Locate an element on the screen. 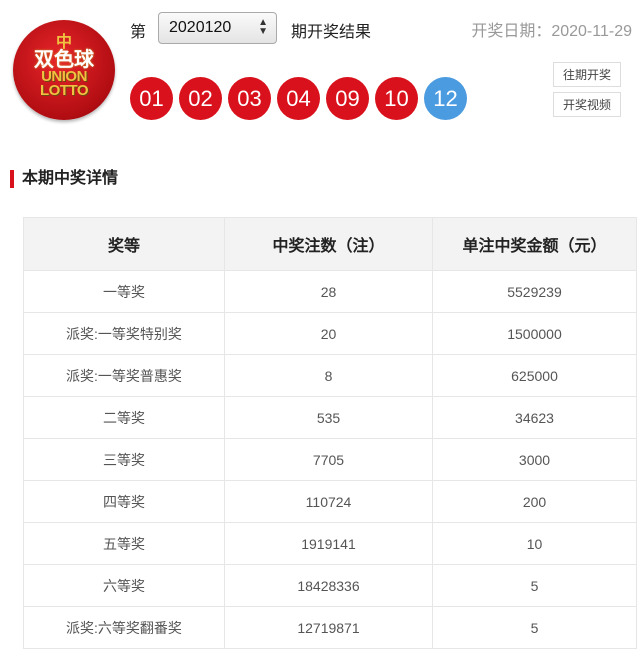 The width and height of the screenshot is (640, 651). prize-level-cell: 三等奖 is located at coordinates (124, 459).